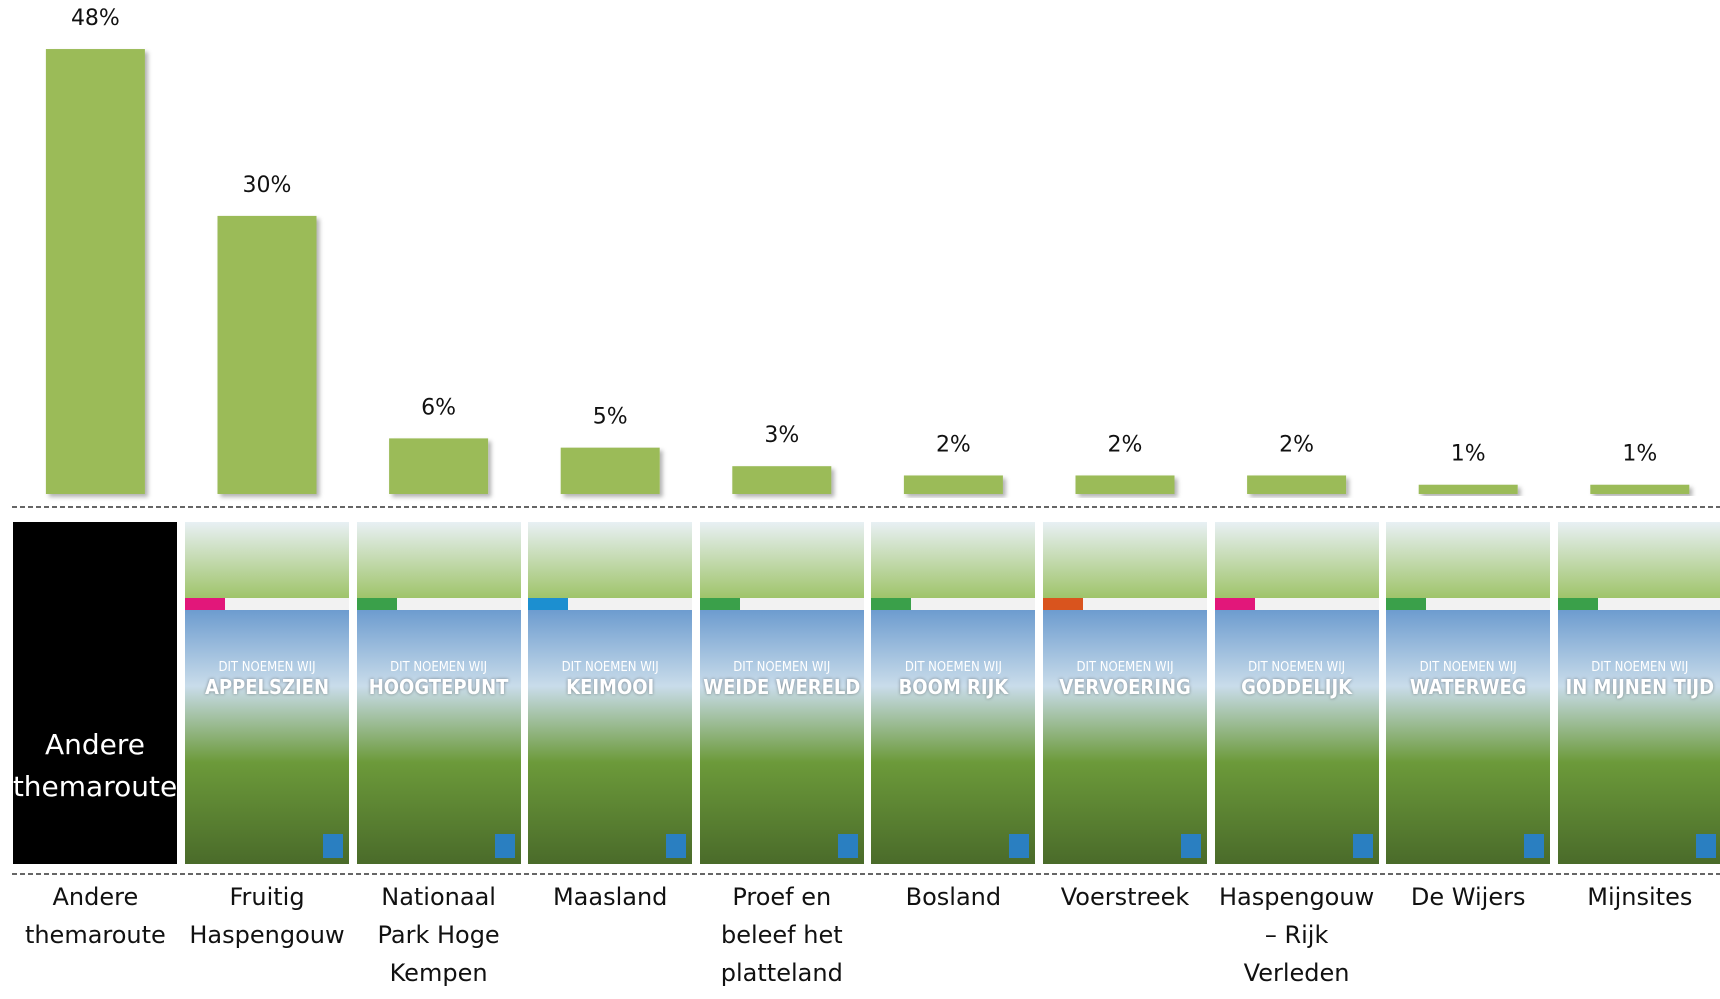 The width and height of the screenshot is (1720, 999). I want to click on placeholder-label: Andere themaroute, so click(95, 765).